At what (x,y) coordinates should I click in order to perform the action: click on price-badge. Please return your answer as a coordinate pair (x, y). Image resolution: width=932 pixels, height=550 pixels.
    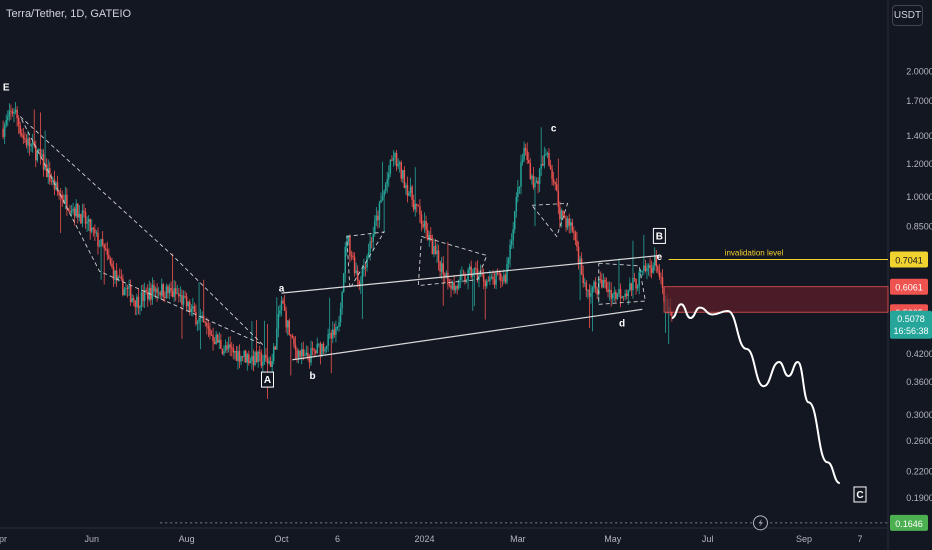
    Looking at the image, I should click on (909, 259).